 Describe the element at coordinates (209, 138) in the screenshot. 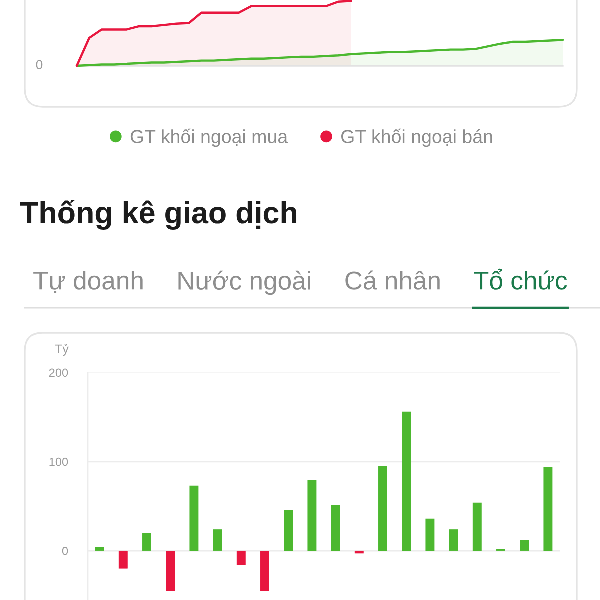

I see `legend-label: GT khối ngoại mua` at that location.